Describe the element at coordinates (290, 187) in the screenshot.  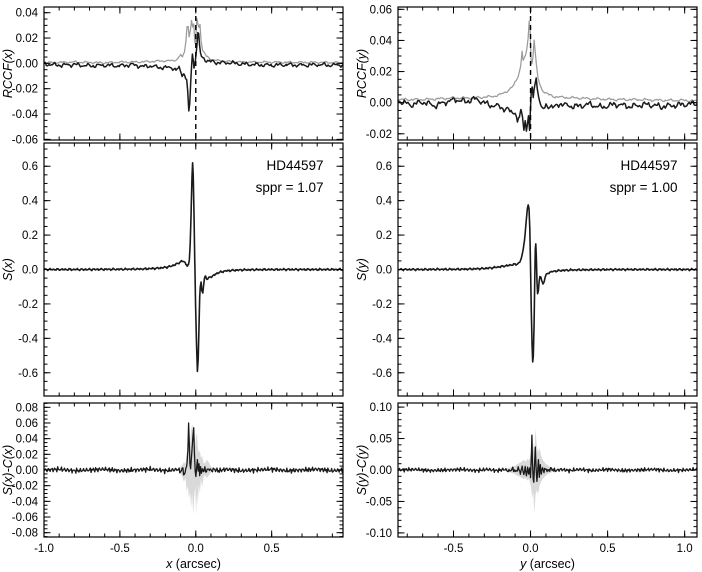
I see `annotation-sppr-value: sppr = 1.07` at that location.